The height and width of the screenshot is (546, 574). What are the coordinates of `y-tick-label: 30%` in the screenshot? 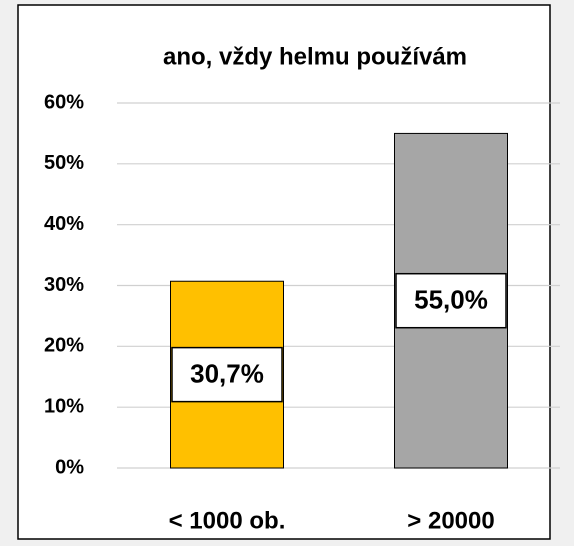 It's located at (64, 285).